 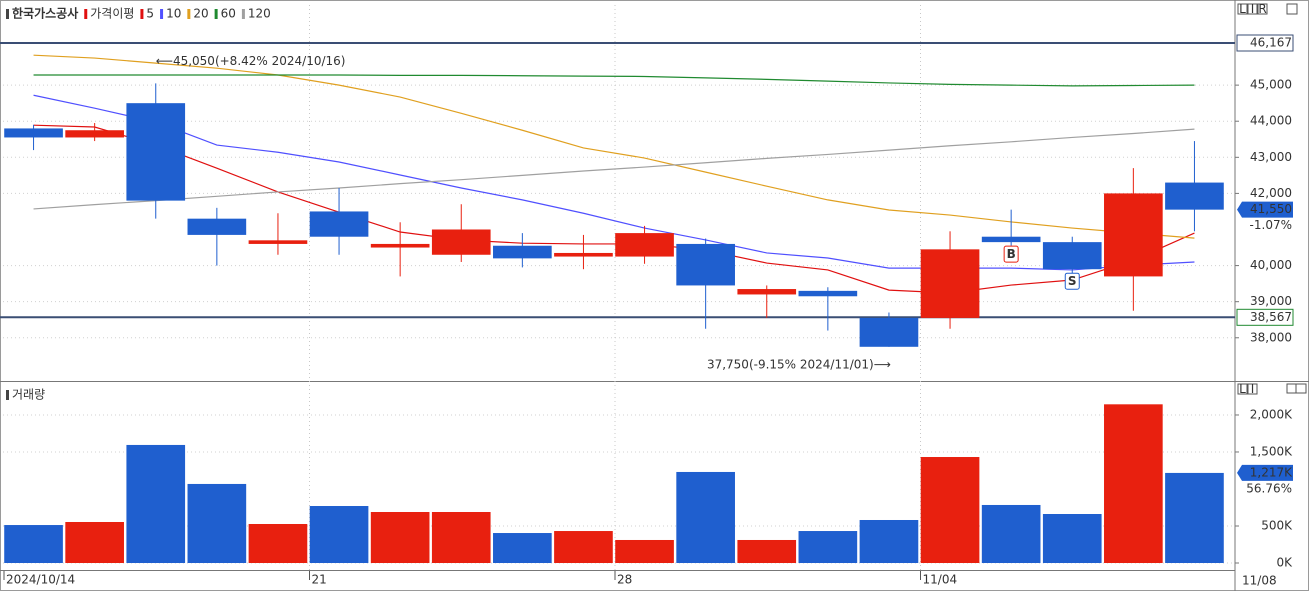 What do you see at coordinates (1271, 209) in the screenshot?
I see `last-price-label: 41,550` at bounding box center [1271, 209].